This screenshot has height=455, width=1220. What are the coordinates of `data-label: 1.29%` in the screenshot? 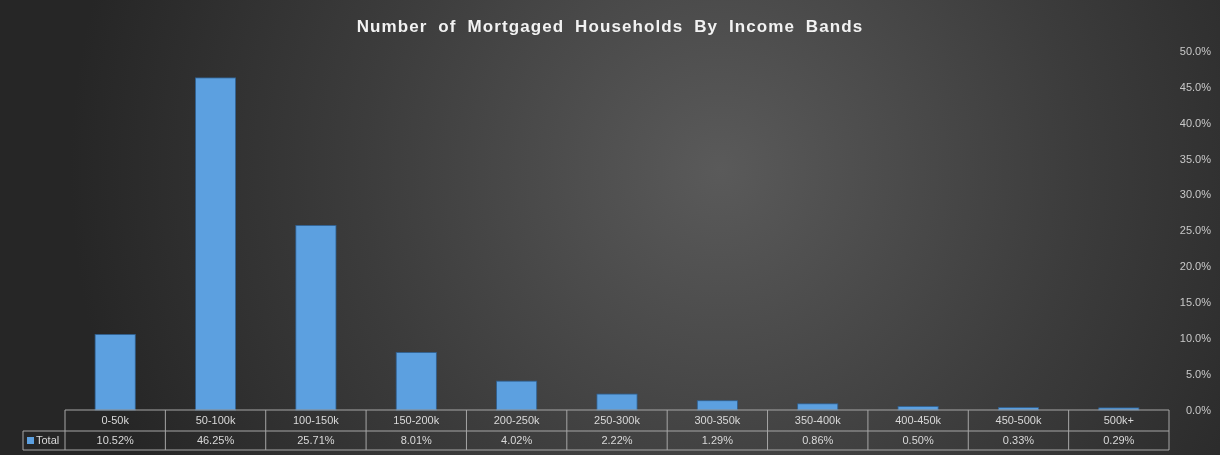 It's located at (717, 440).